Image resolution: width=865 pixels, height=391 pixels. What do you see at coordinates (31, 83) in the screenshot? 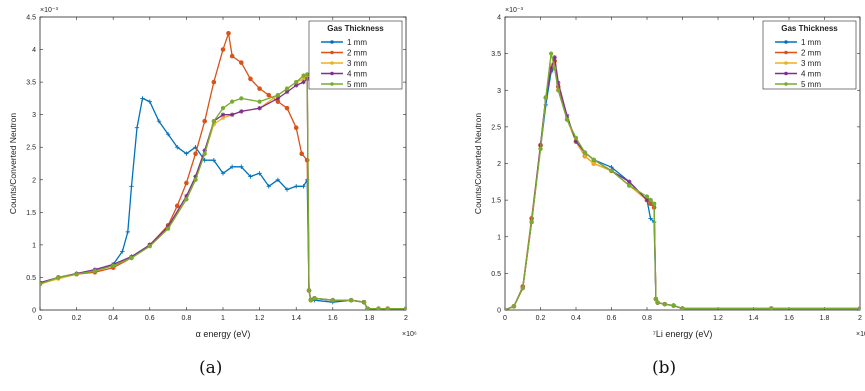
I see `y-tick-label: 3.5` at bounding box center [31, 83].